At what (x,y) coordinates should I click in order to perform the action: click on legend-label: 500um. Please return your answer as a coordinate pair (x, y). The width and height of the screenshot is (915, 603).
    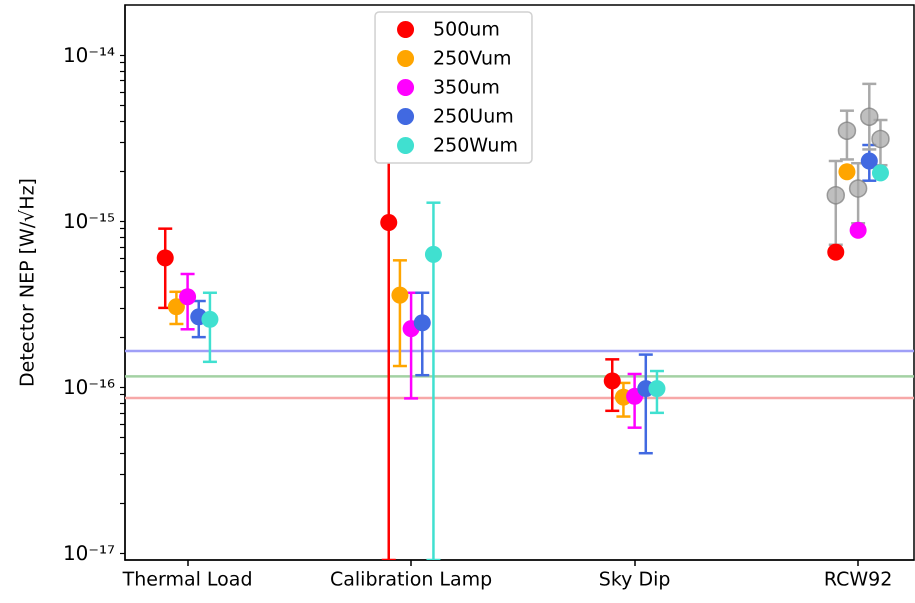
    Looking at the image, I should click on (466, 29).